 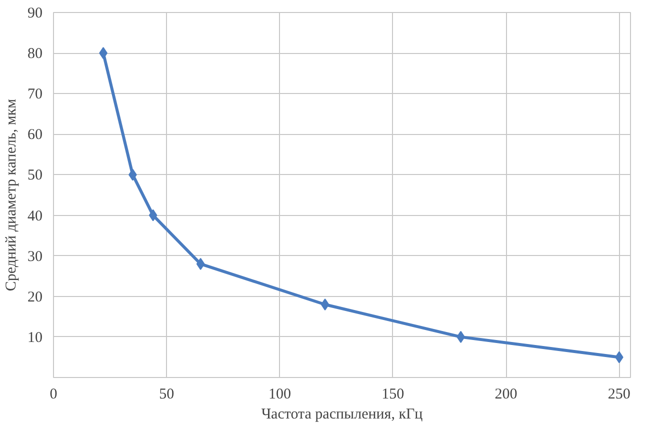 What do you see at coordinates (280, 394) in the screenshot?
I see `x-tick-label: 100` at bounding box center [280, 394].